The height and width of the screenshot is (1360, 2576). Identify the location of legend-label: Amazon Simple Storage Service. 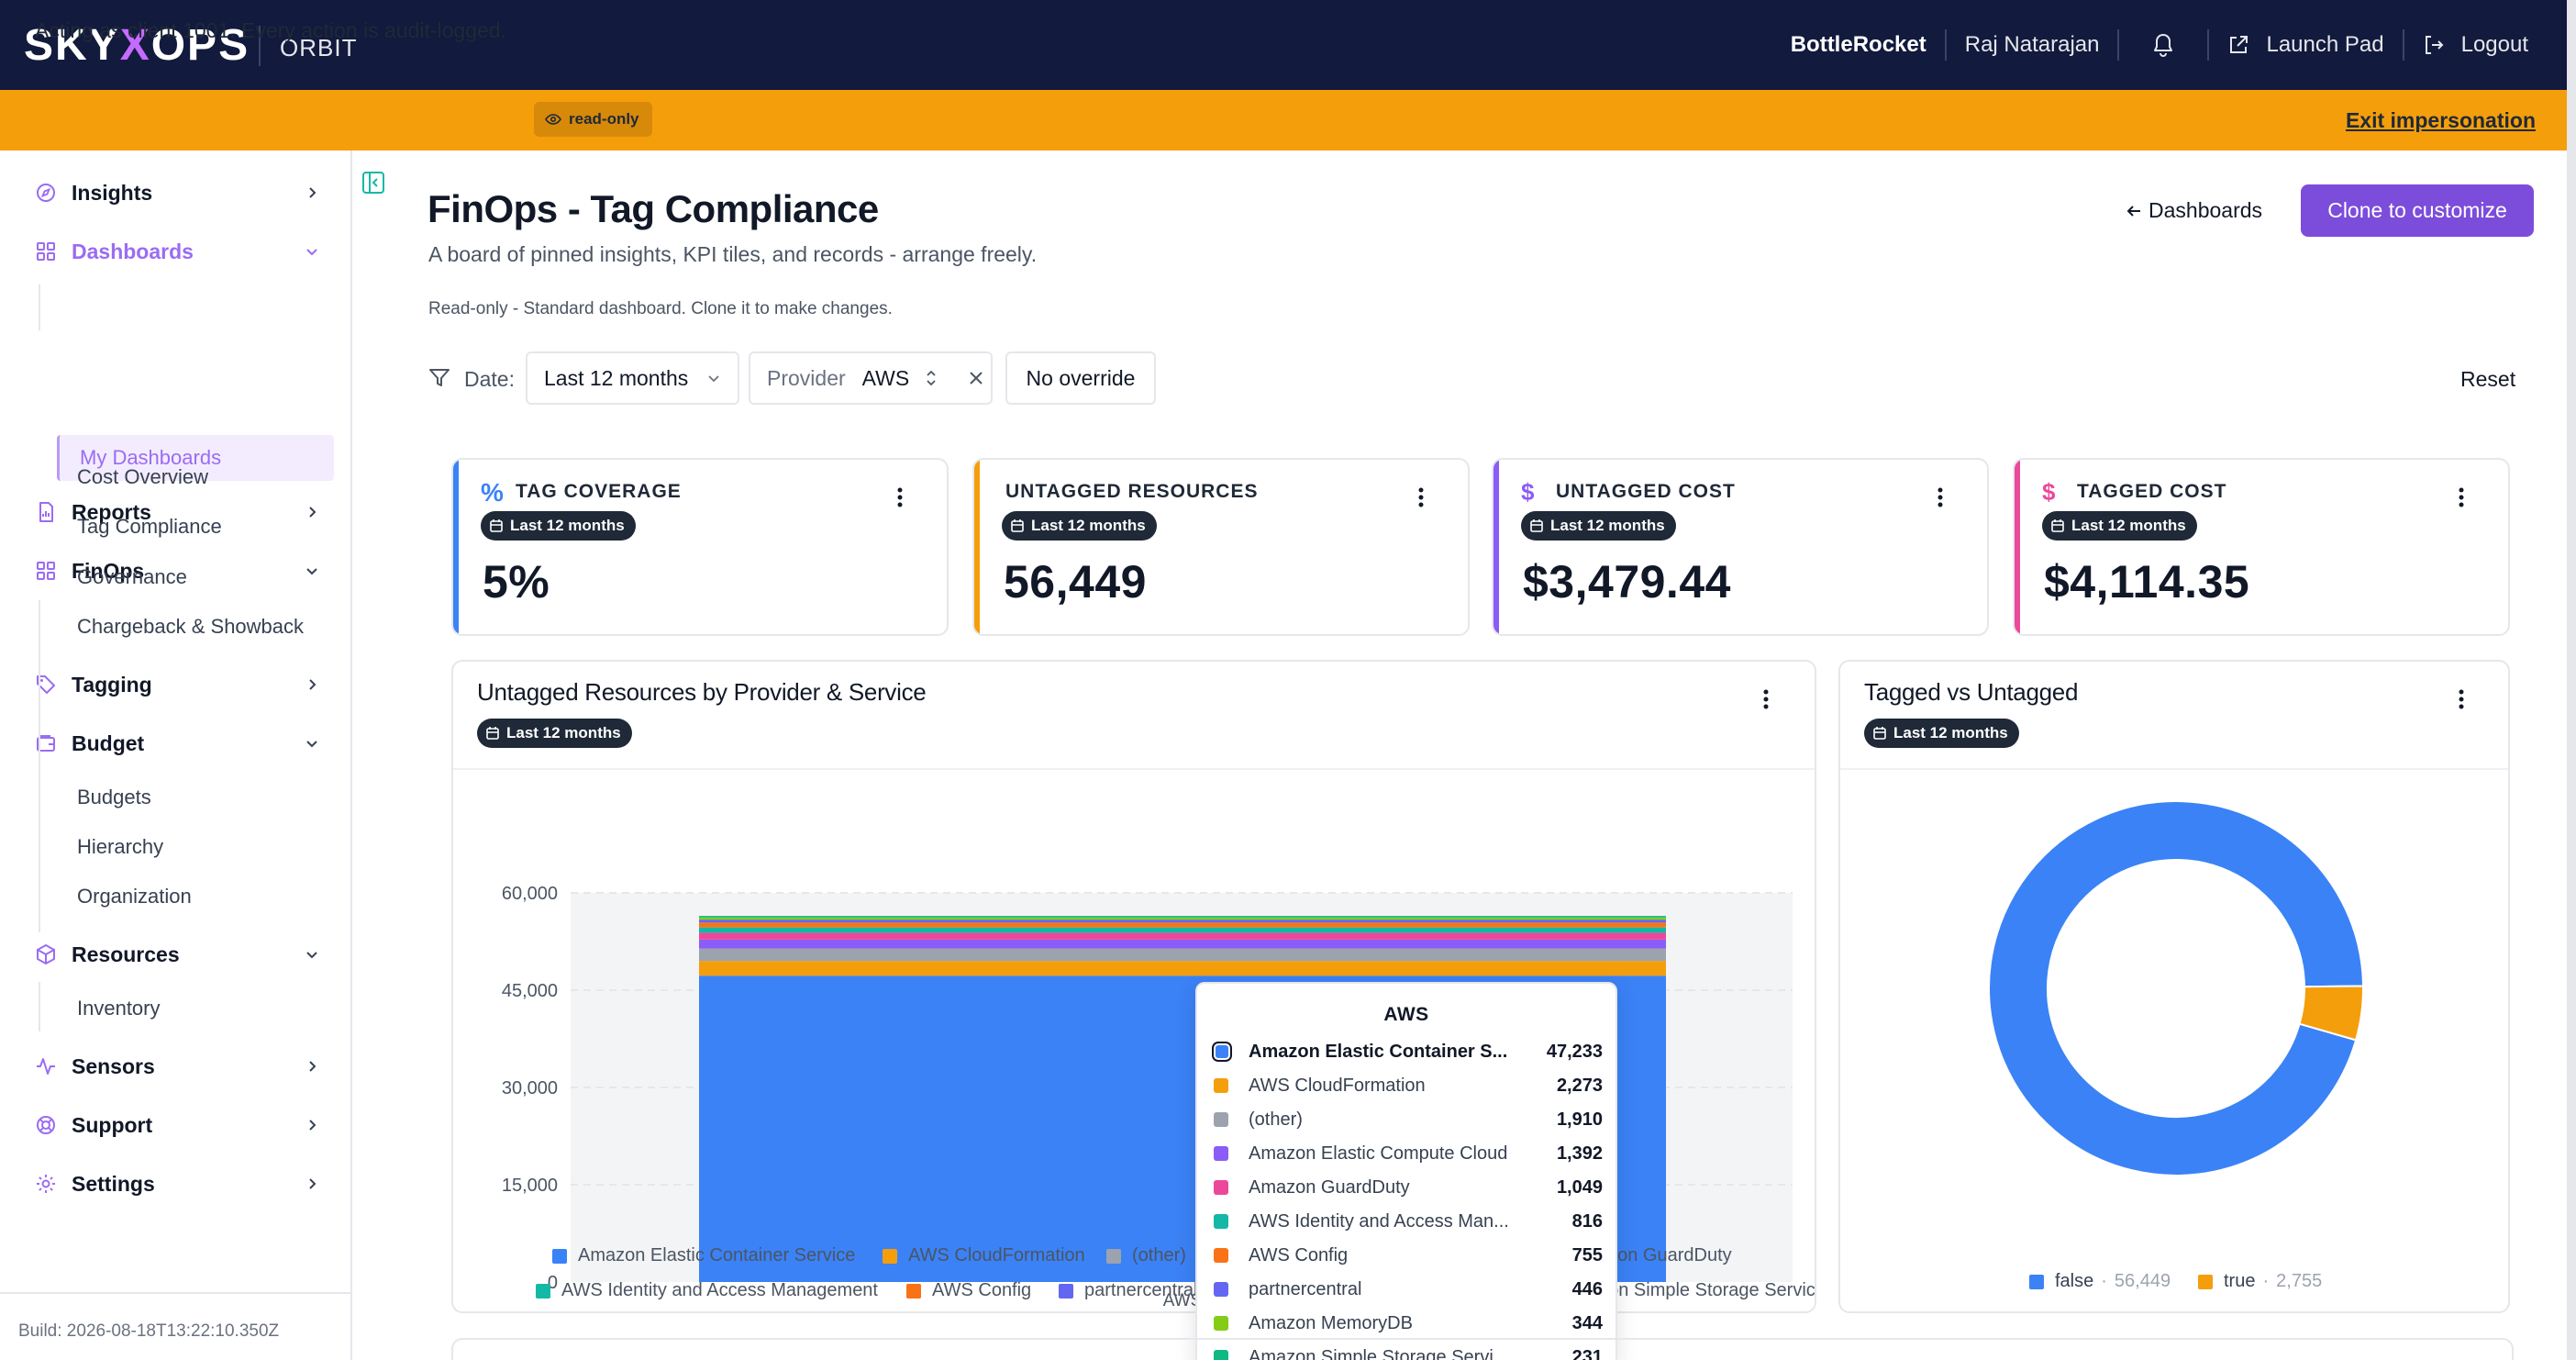
(1688, 1290).